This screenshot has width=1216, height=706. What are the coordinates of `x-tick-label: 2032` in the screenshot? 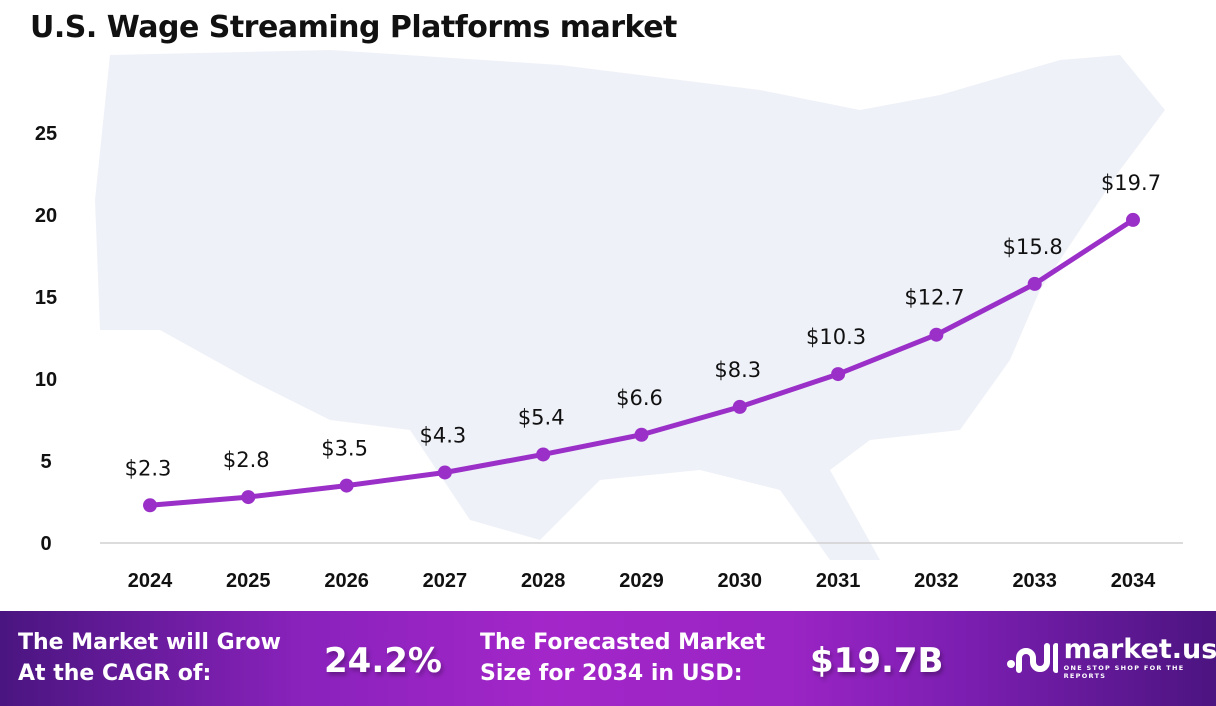 It's located at (936, 581).